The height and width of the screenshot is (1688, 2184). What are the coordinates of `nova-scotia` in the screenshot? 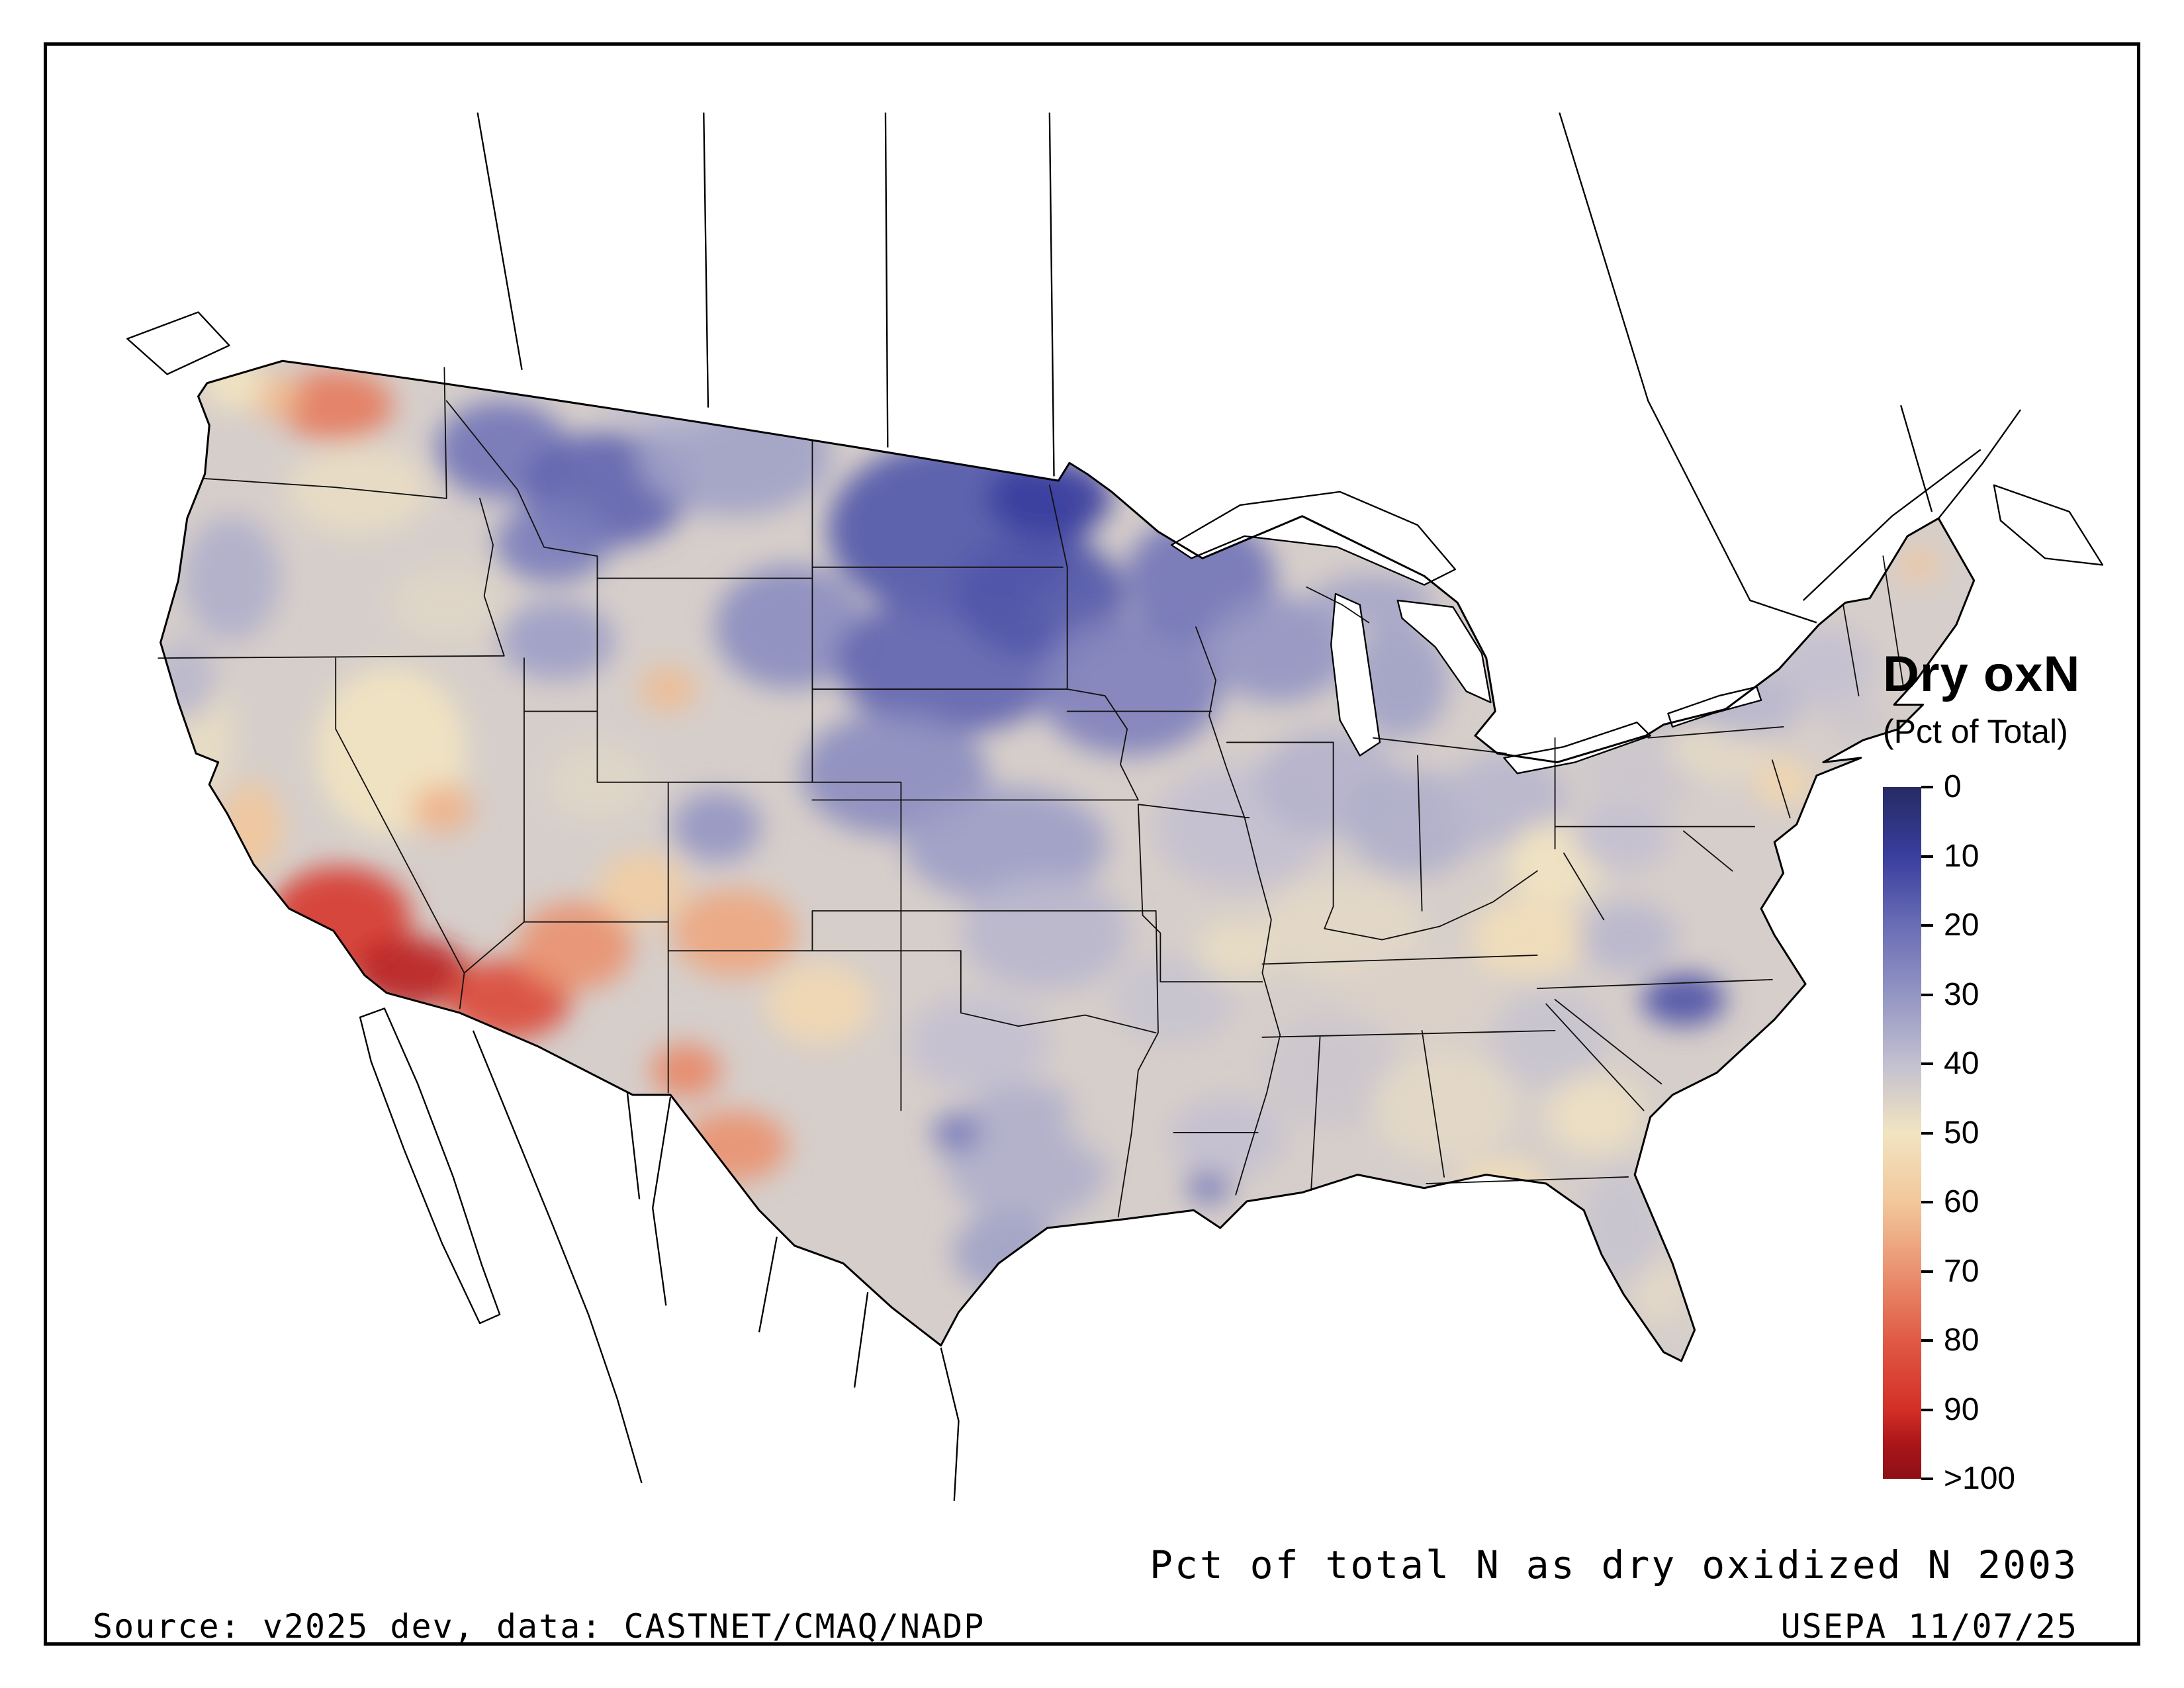 It's located at (2048, 525).